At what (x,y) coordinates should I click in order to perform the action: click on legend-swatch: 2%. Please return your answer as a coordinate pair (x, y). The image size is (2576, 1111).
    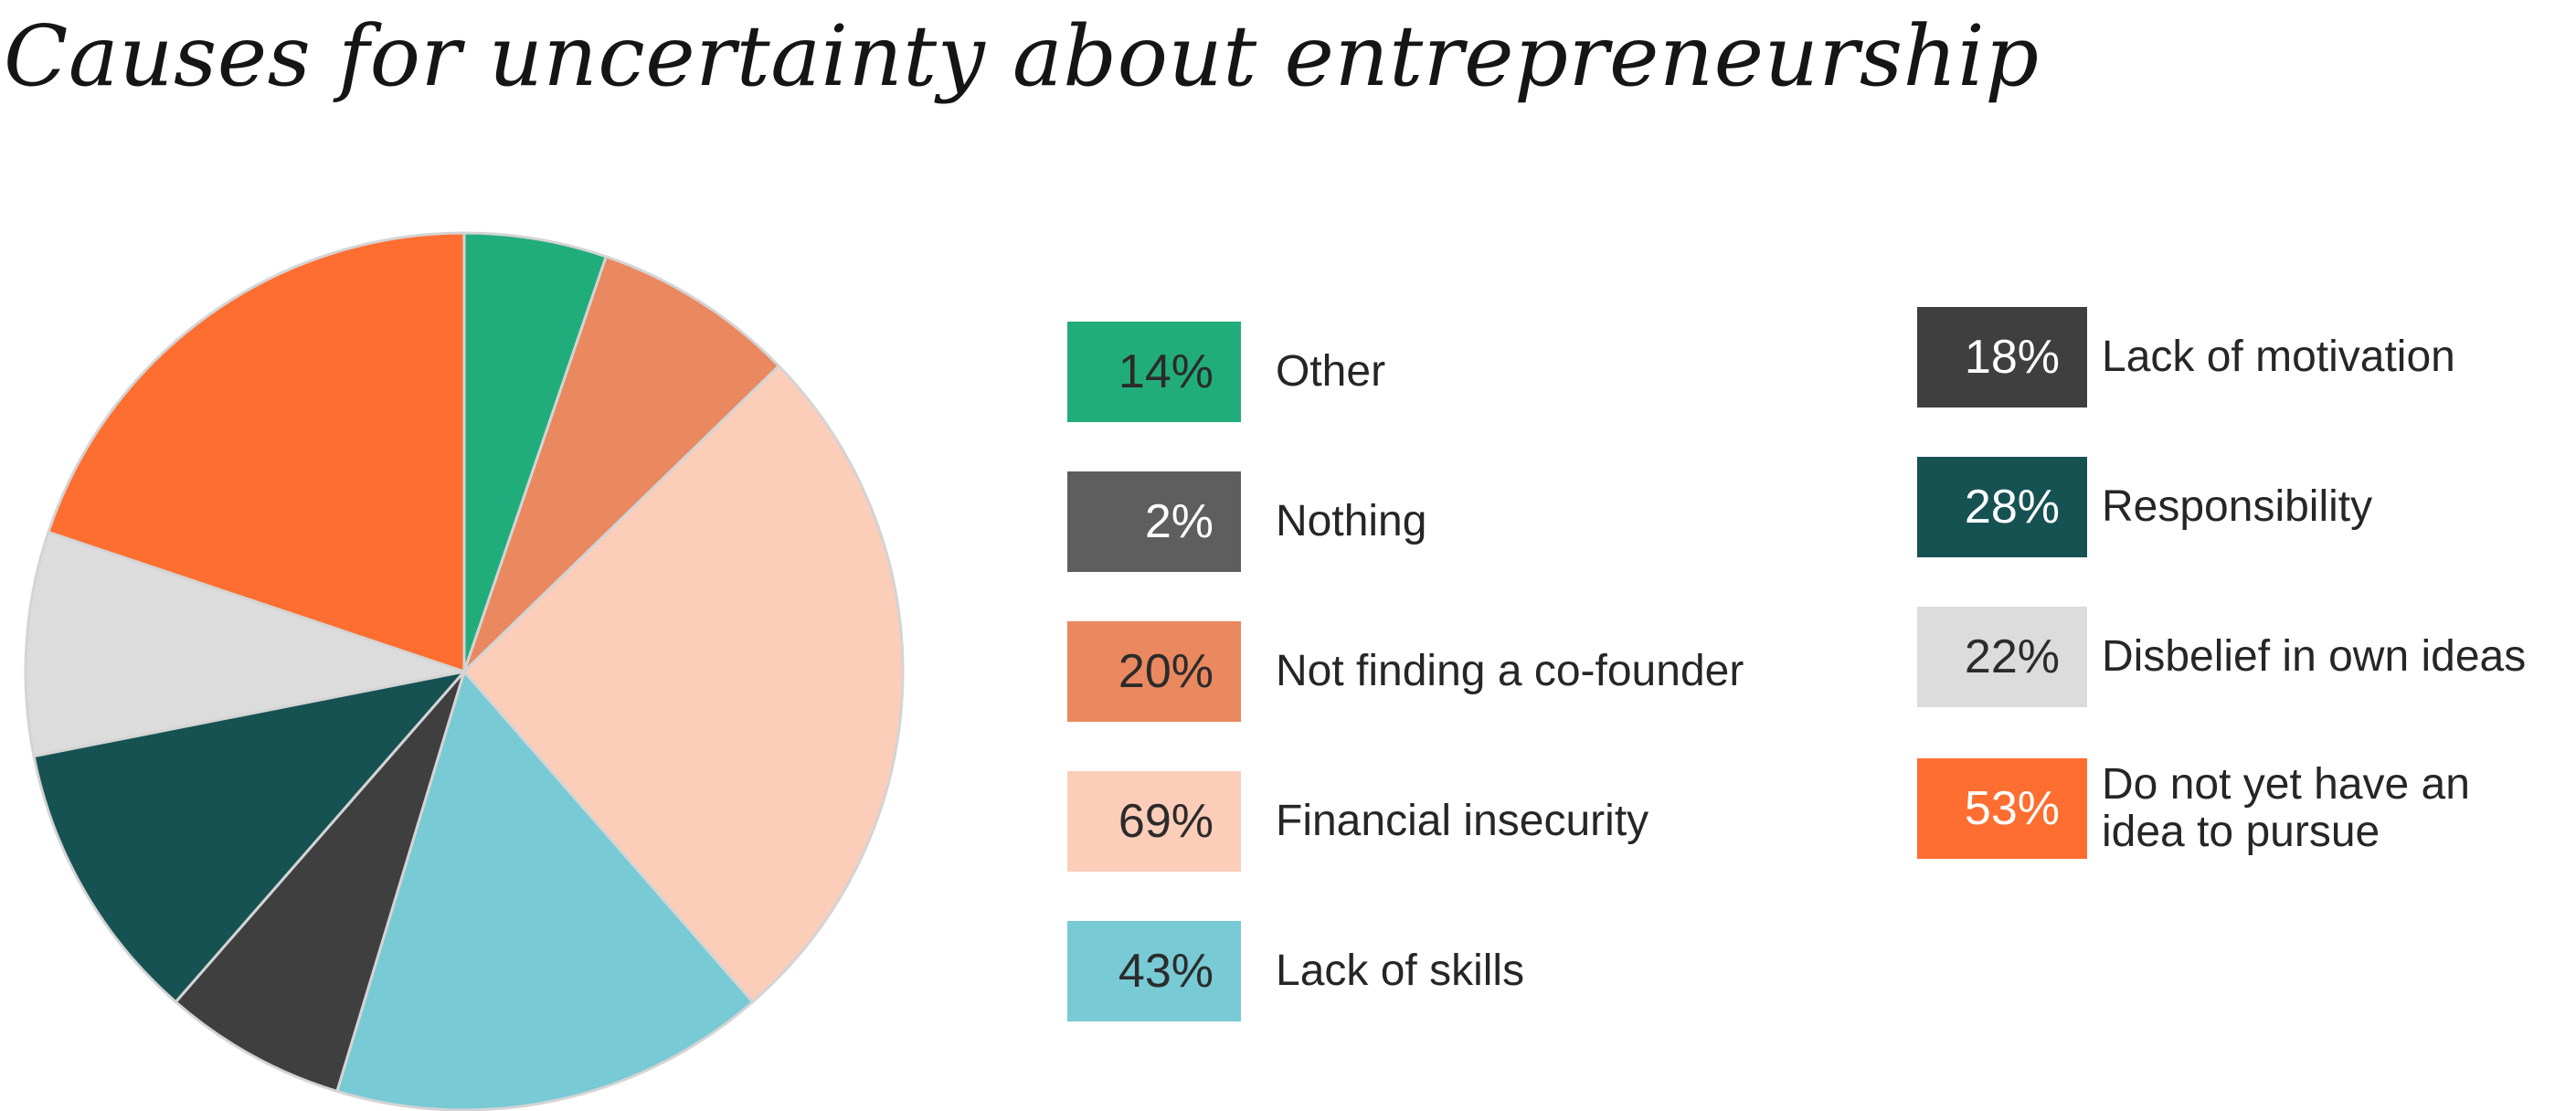
    Looking at the image, I should click on (1154, 521).